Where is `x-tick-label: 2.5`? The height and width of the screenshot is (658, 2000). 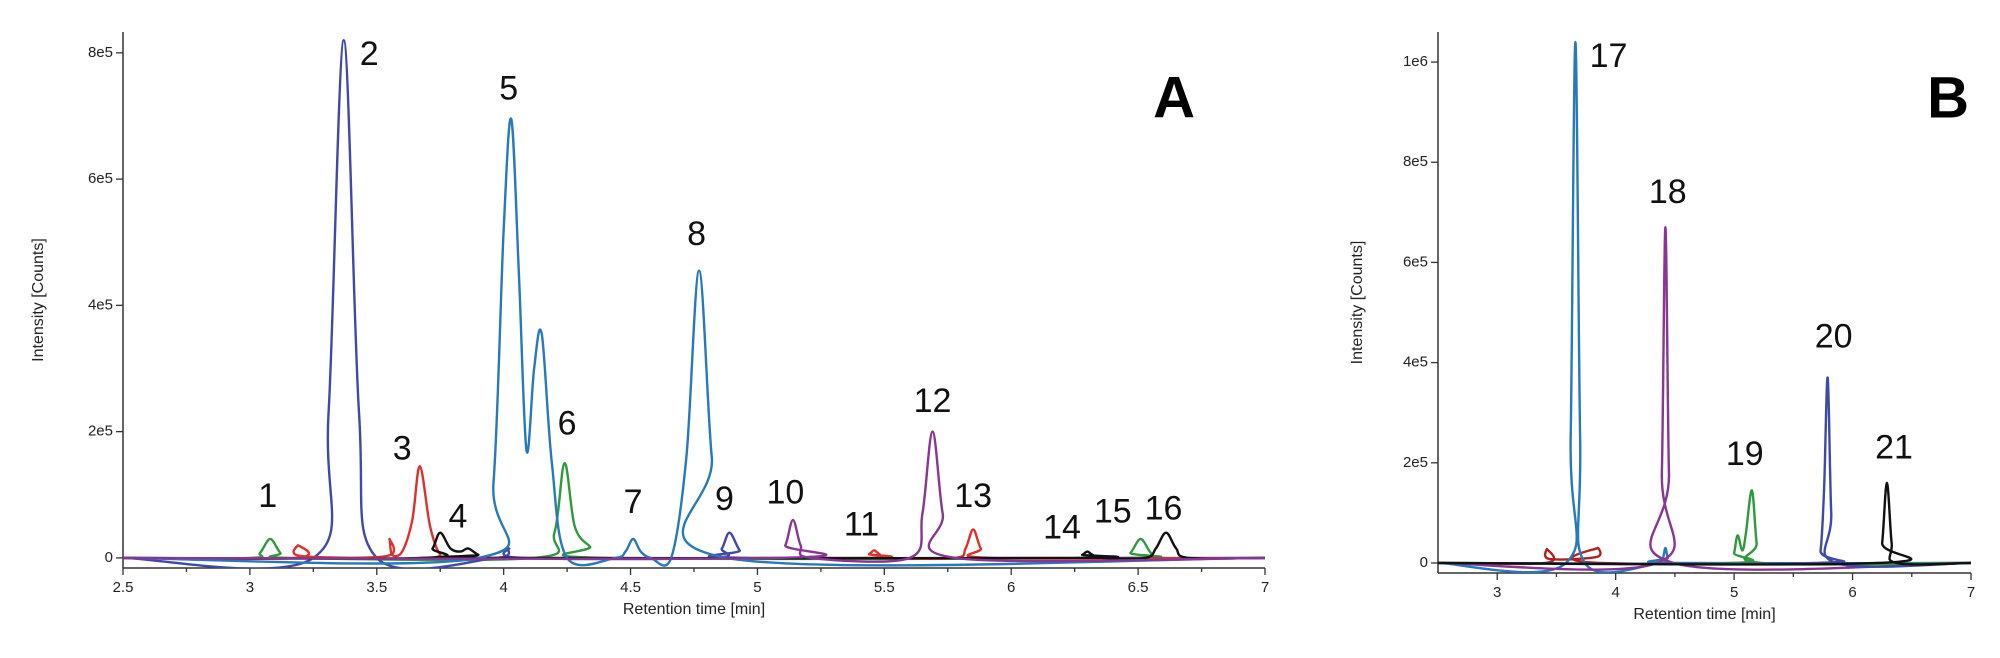 x-tick-label: 2.5 is located at coordinates (123, 587).